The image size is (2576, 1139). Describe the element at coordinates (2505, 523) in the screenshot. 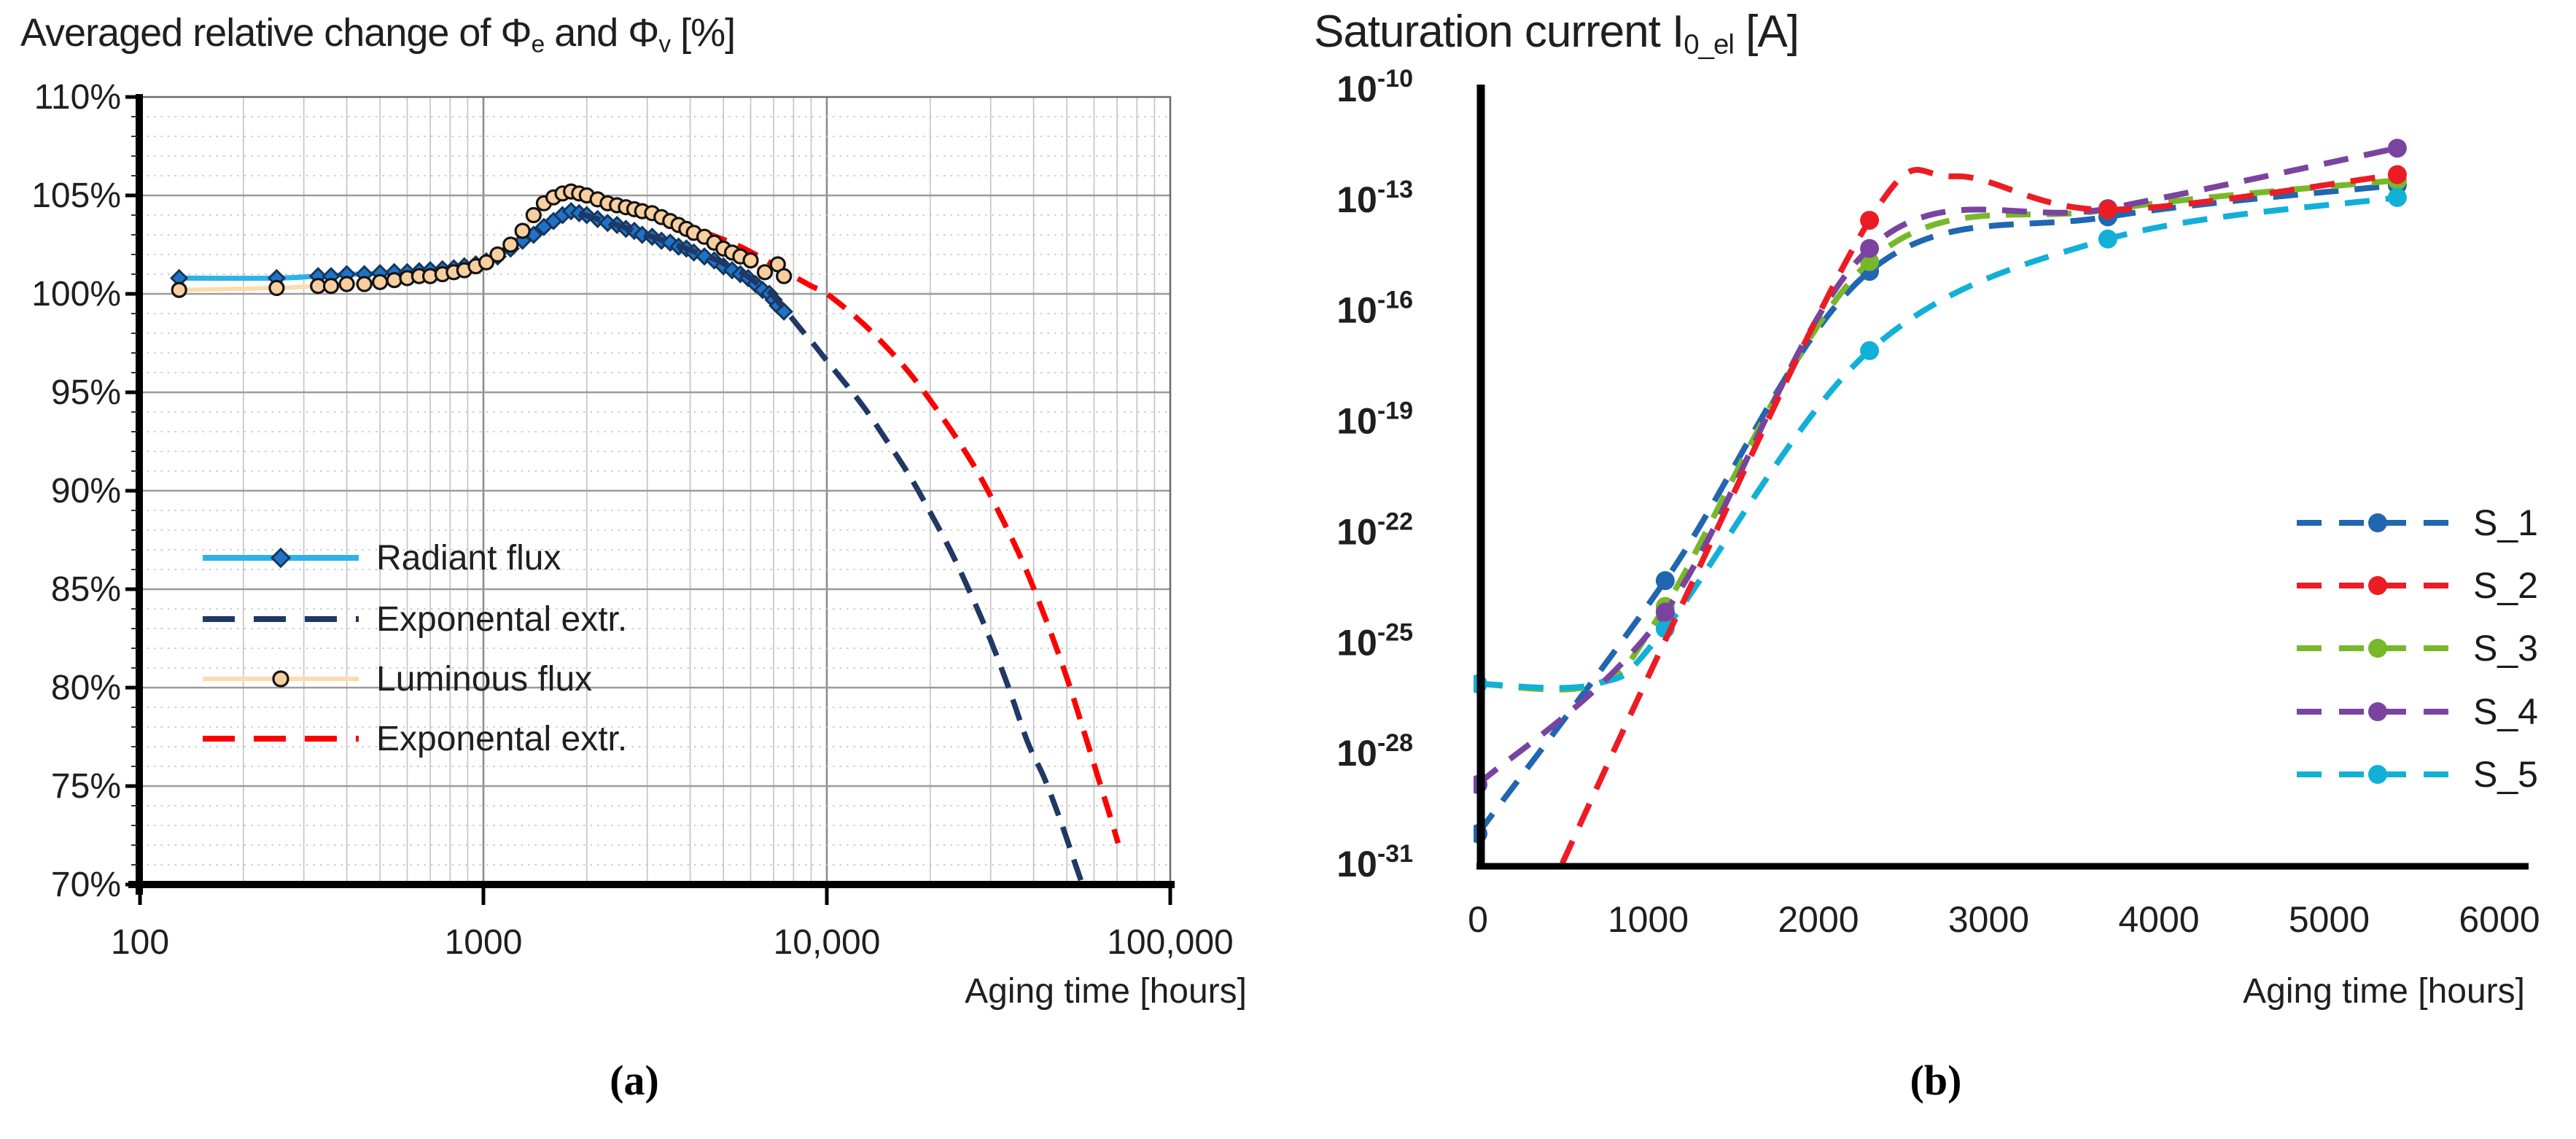

I see `legend-label: S_1` at that location.